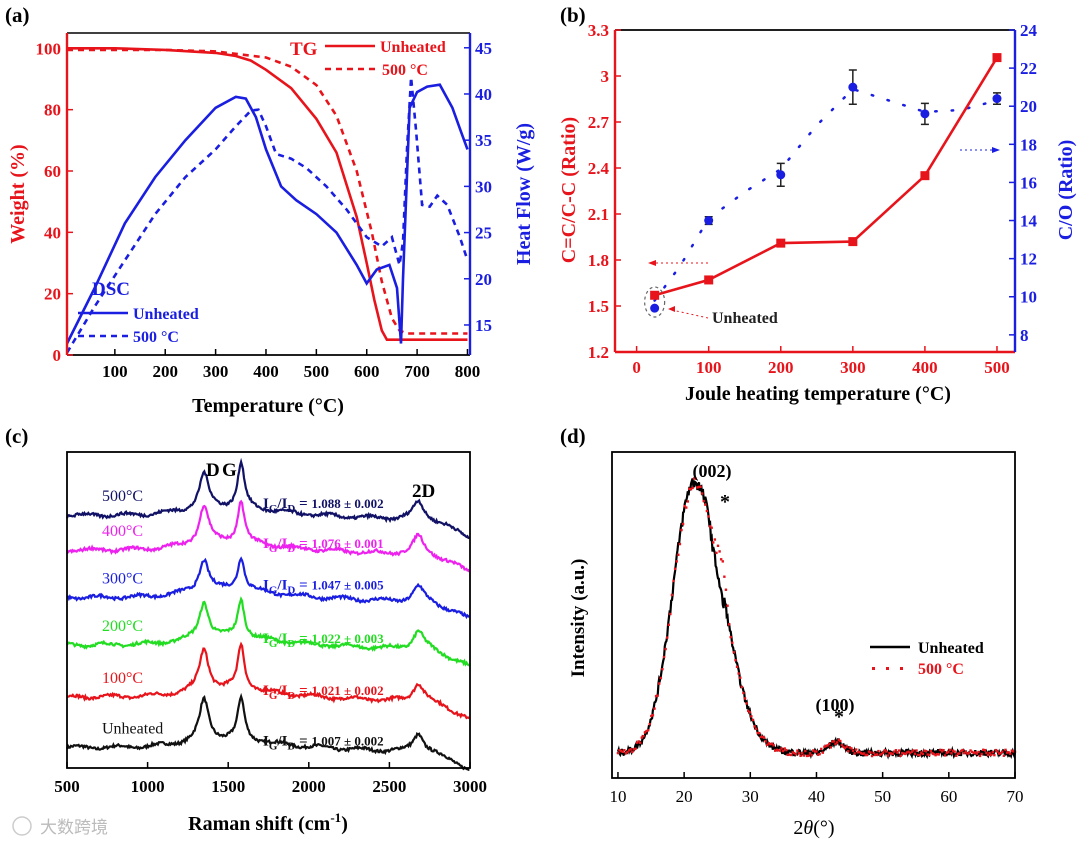 The height and width of the screenshot is (846, 1080). What do you see at coordinates (323, 586) in the screenshot?
I see `ratio-label: IG/ID = 1.047 ± 0.005` at bounding box center [323, 586].